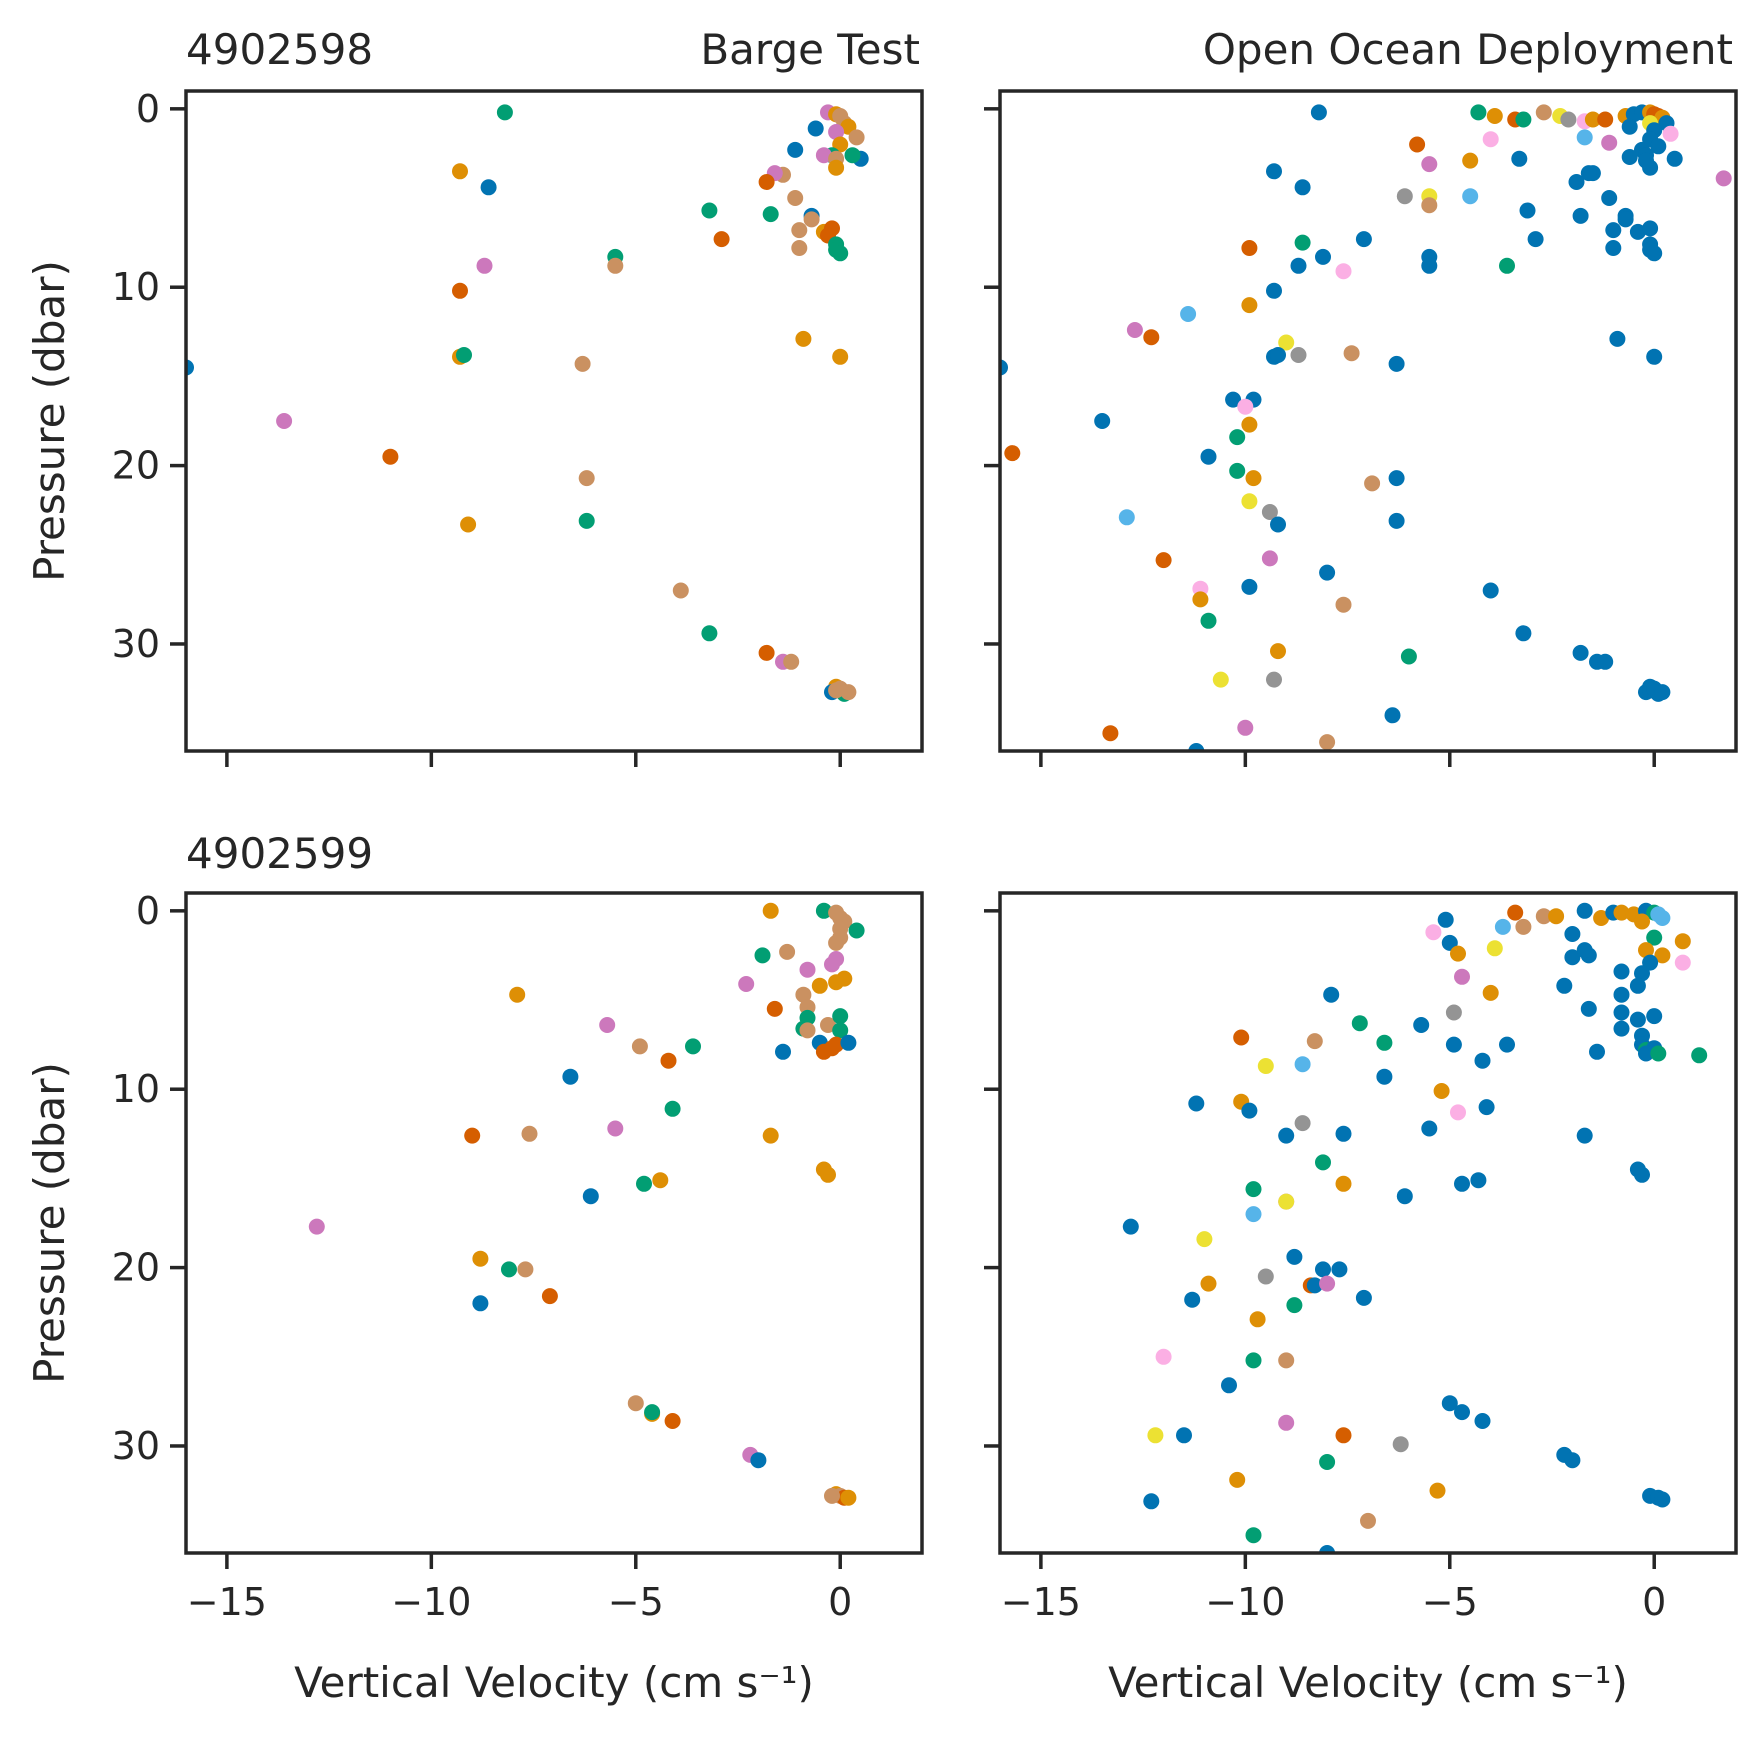 This screenshot has height=1737, width=1758. What do you see at coordinates (136, 644) in the screenshot?
I see `y-tick-label: 30` at bounding box center [136, 644].